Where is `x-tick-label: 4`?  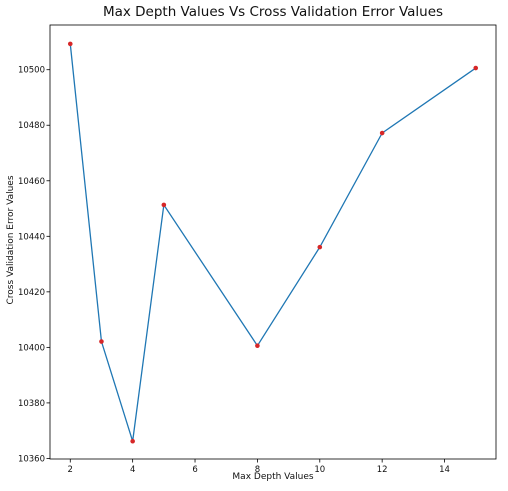 x-tick-label: 4 is located at coordinates (132, 470).